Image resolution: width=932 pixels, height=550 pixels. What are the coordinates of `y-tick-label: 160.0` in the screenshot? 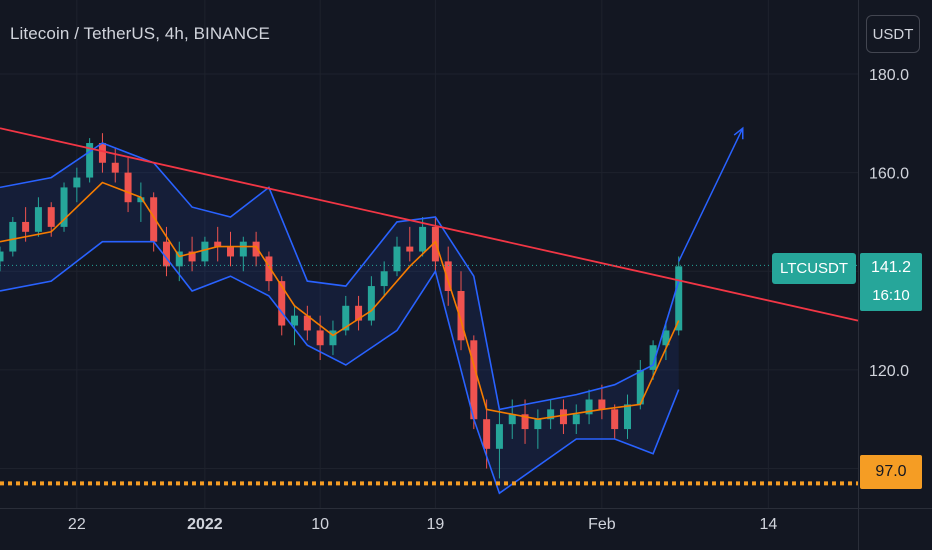 It's located at (889, 174).